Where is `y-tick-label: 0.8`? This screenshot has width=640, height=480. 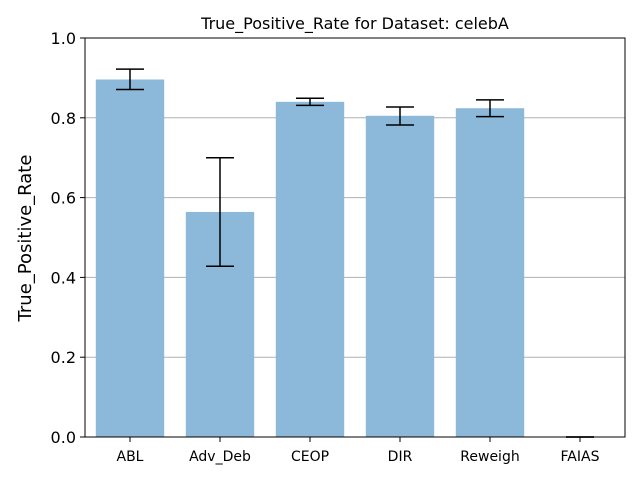
y-tick-label: 0.8 is located at coordinates (63, 118).